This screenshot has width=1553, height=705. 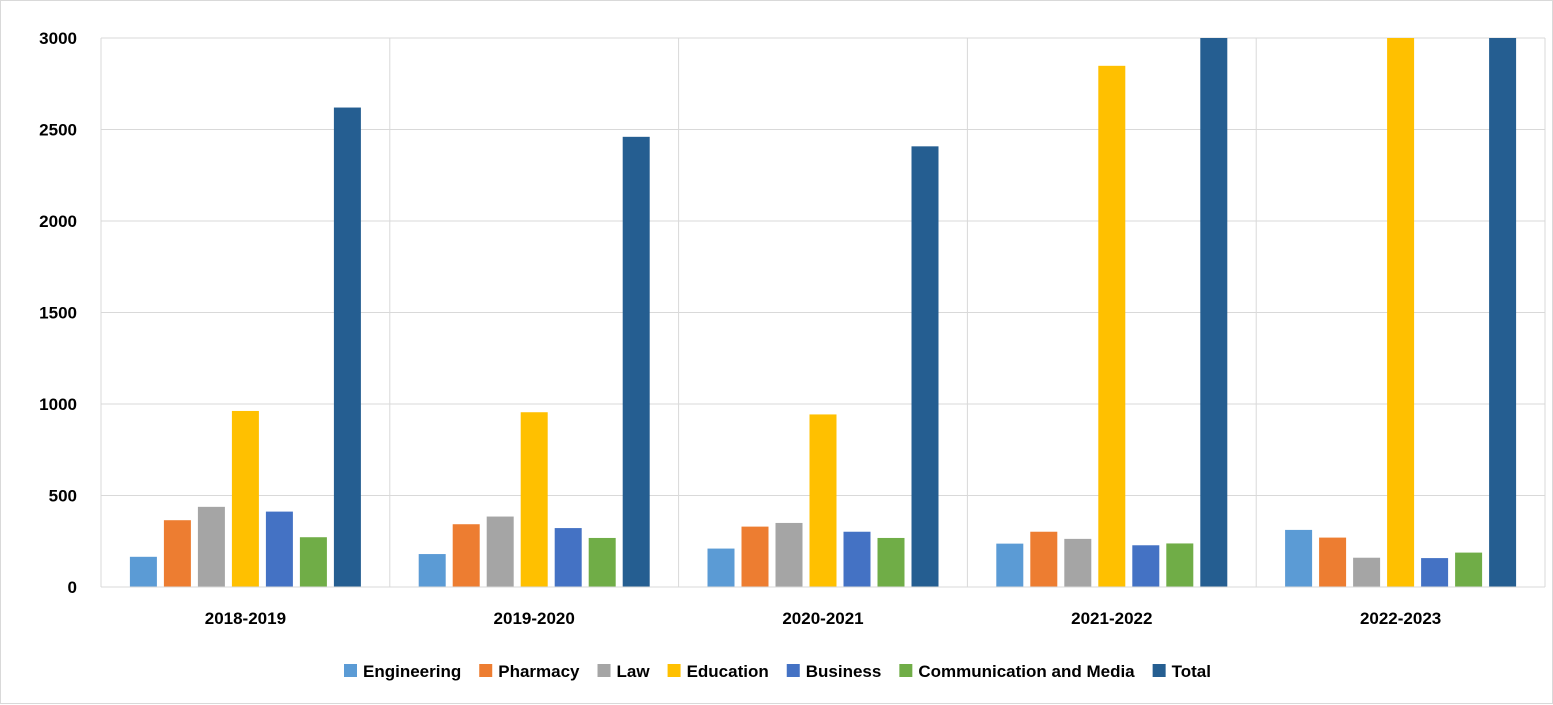 I want to click on legend-swatch-communication-and-media, so click(x=906, y=670).